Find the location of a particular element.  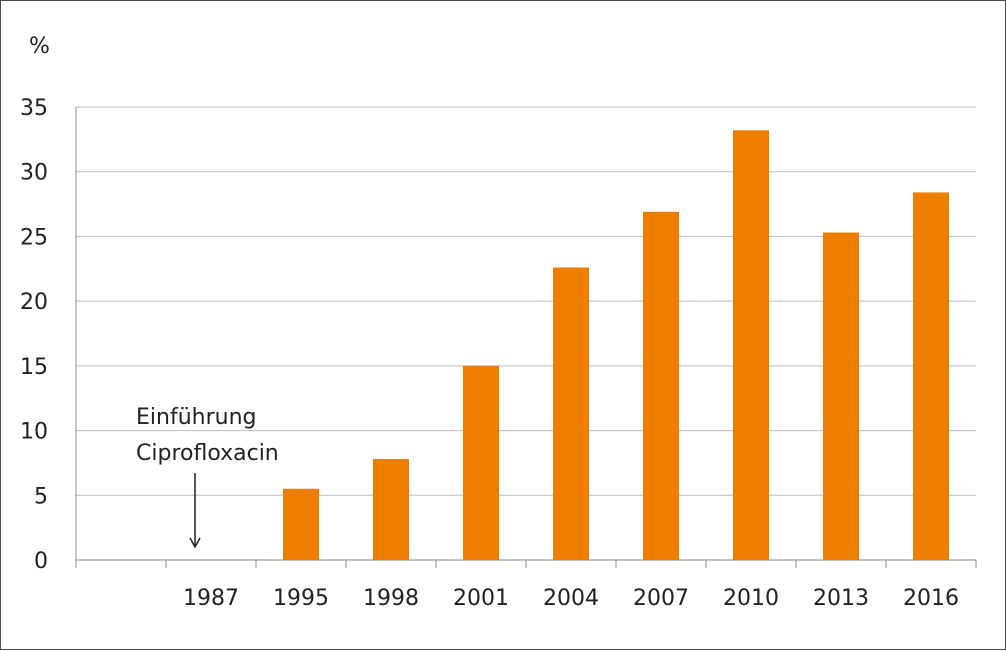

y-tick-labels: 0 5 10 15 20 25 30 35 is located at coordinates (34, 335).